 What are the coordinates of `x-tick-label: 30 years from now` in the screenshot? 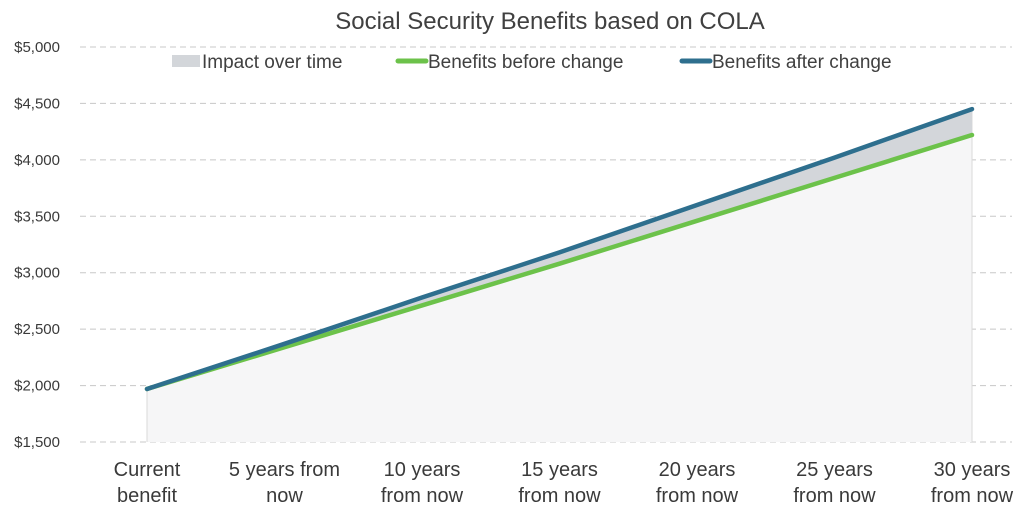 It's located at (972, 482).